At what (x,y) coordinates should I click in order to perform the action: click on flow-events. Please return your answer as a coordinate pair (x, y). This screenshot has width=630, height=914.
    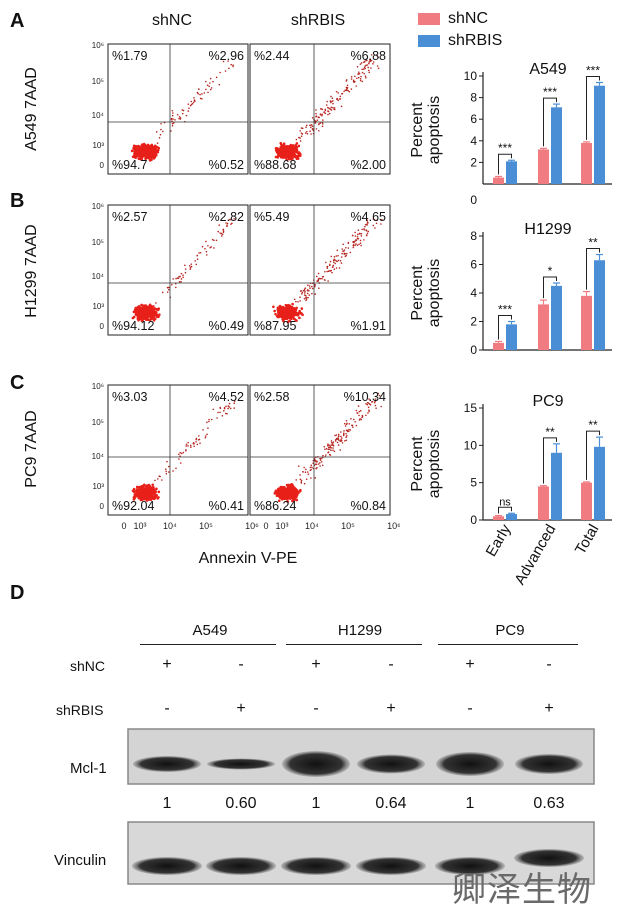
    Looking at the image, I should click on (327, 108).